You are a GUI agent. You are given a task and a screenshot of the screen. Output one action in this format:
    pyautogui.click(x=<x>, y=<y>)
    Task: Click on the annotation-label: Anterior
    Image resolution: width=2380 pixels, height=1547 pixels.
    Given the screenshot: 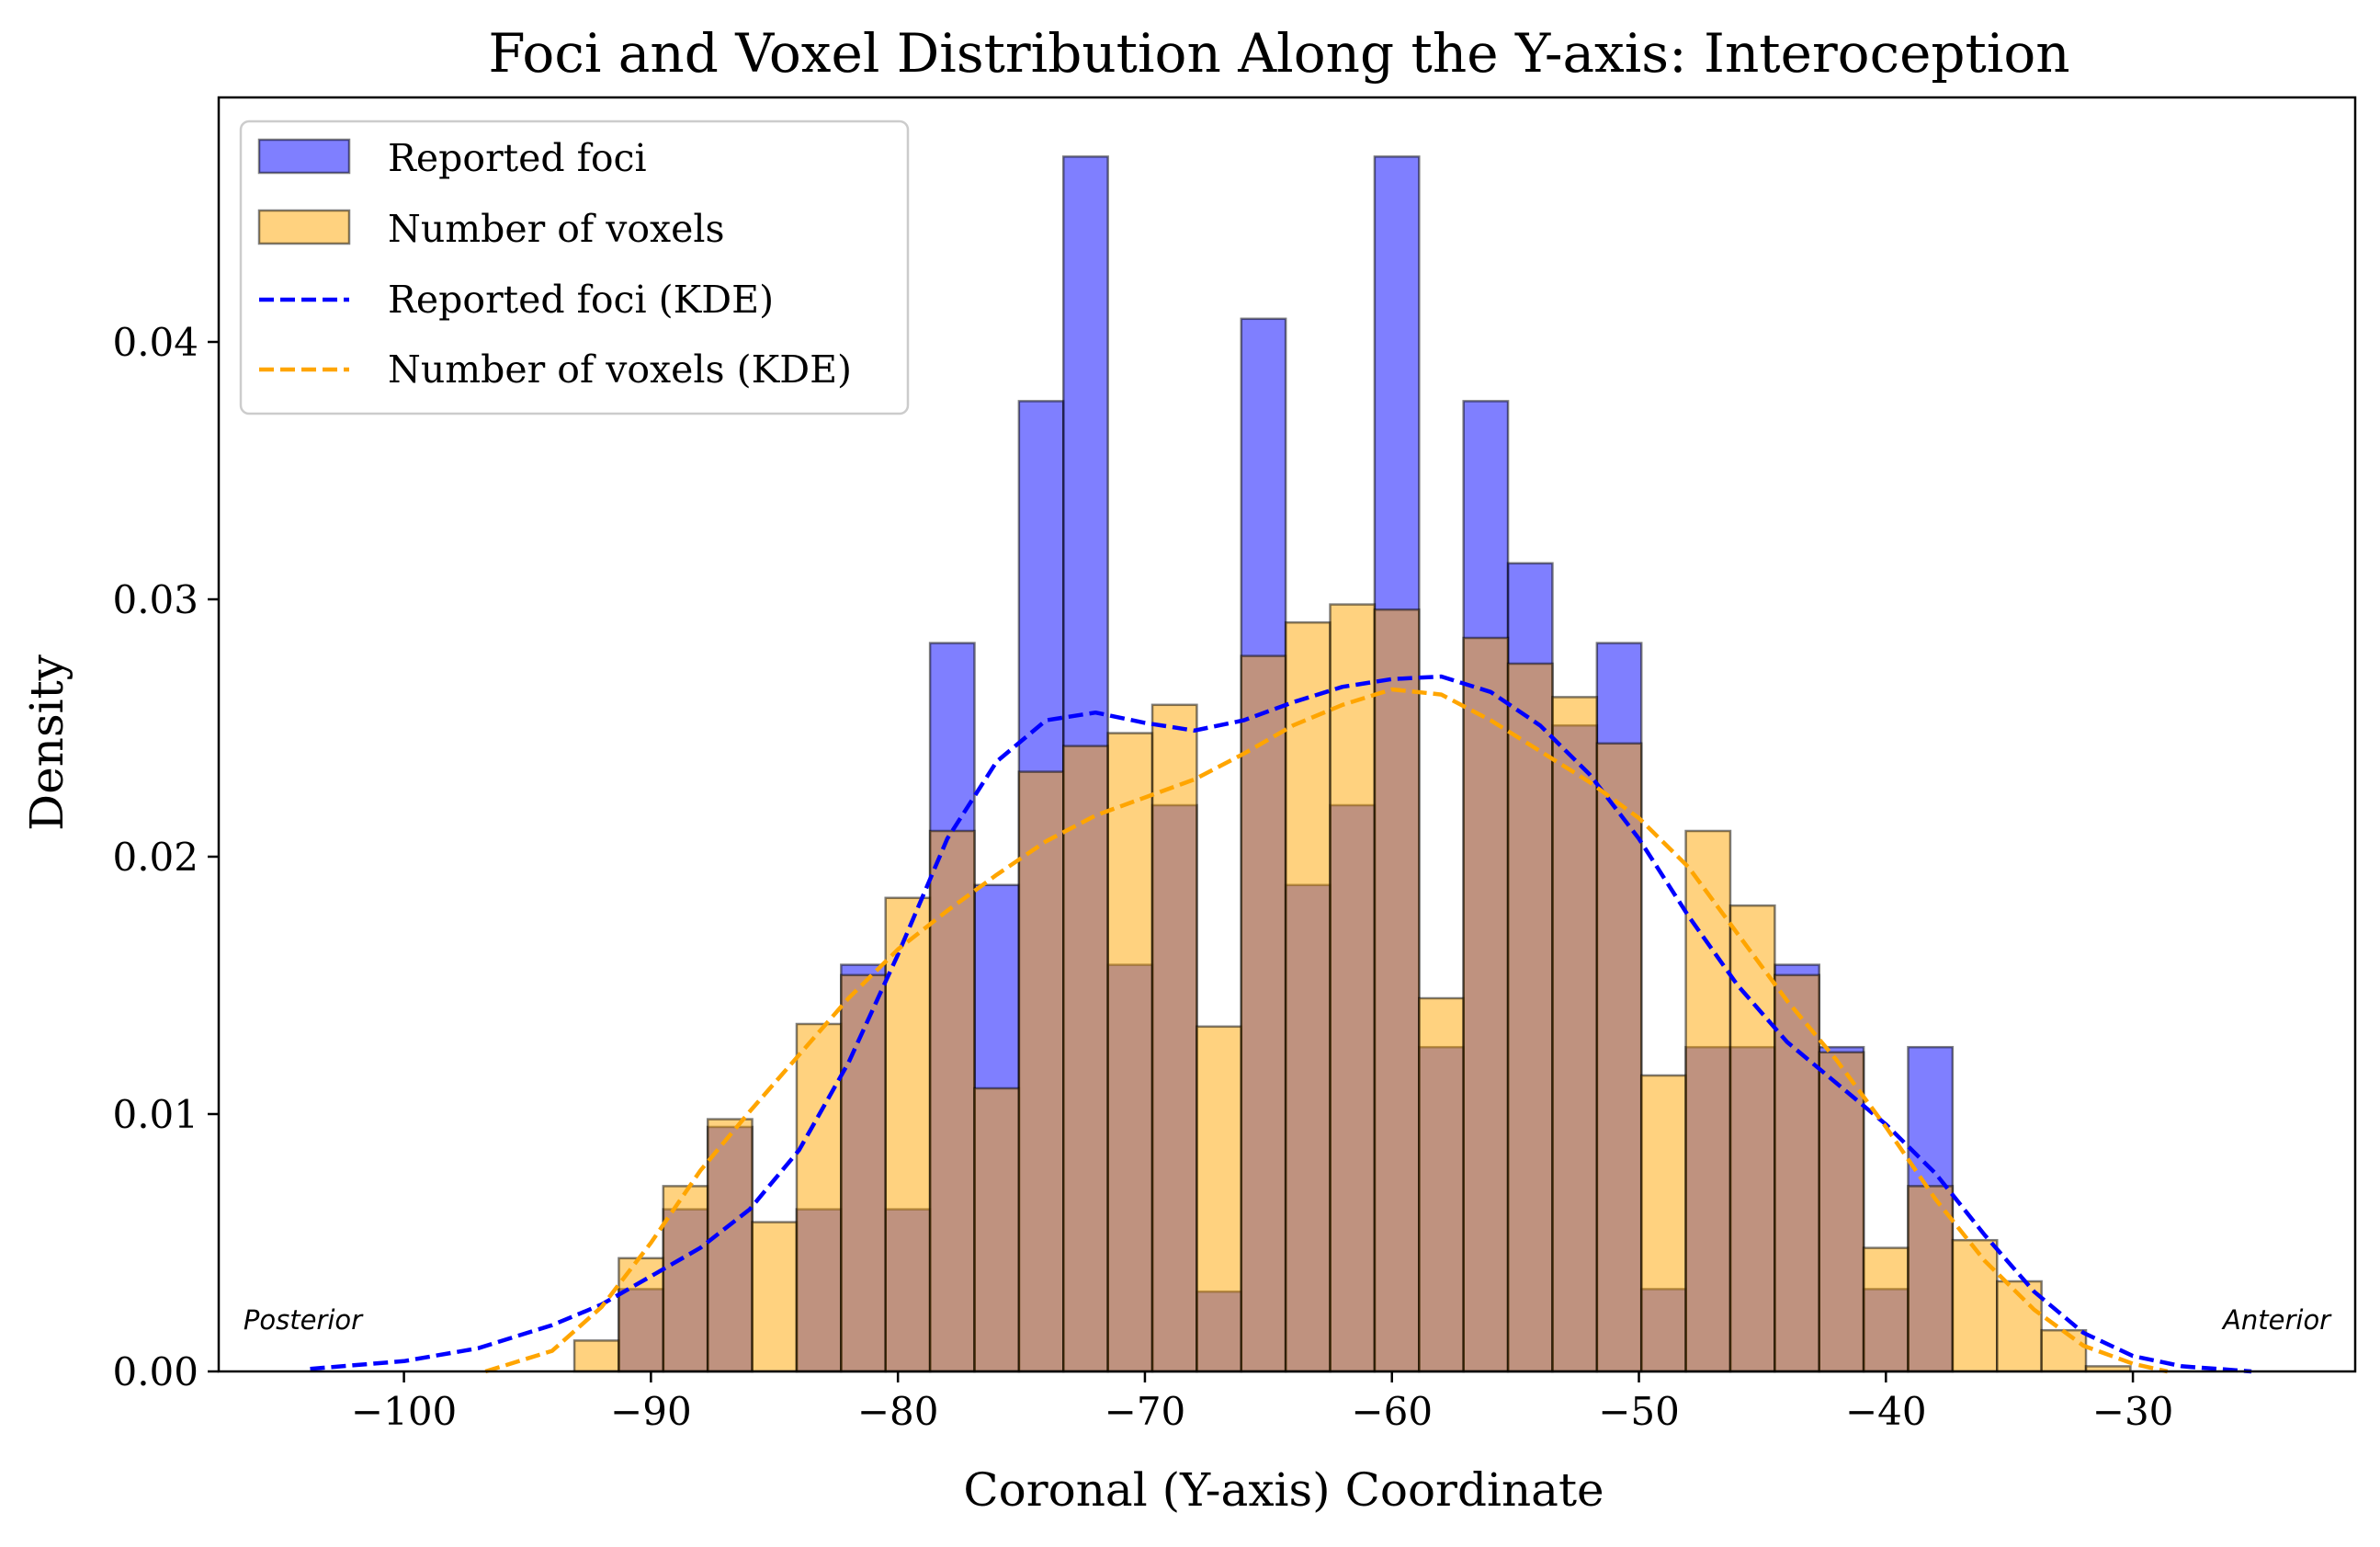 What is the action you would take?
    pyautogui.click(x=2276, y=1320)
    